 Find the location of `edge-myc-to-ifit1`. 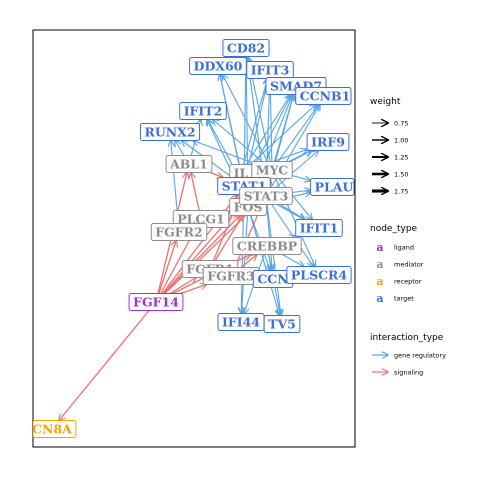

edge-myc-to-ifit1 is located at coordinates (295, 199).